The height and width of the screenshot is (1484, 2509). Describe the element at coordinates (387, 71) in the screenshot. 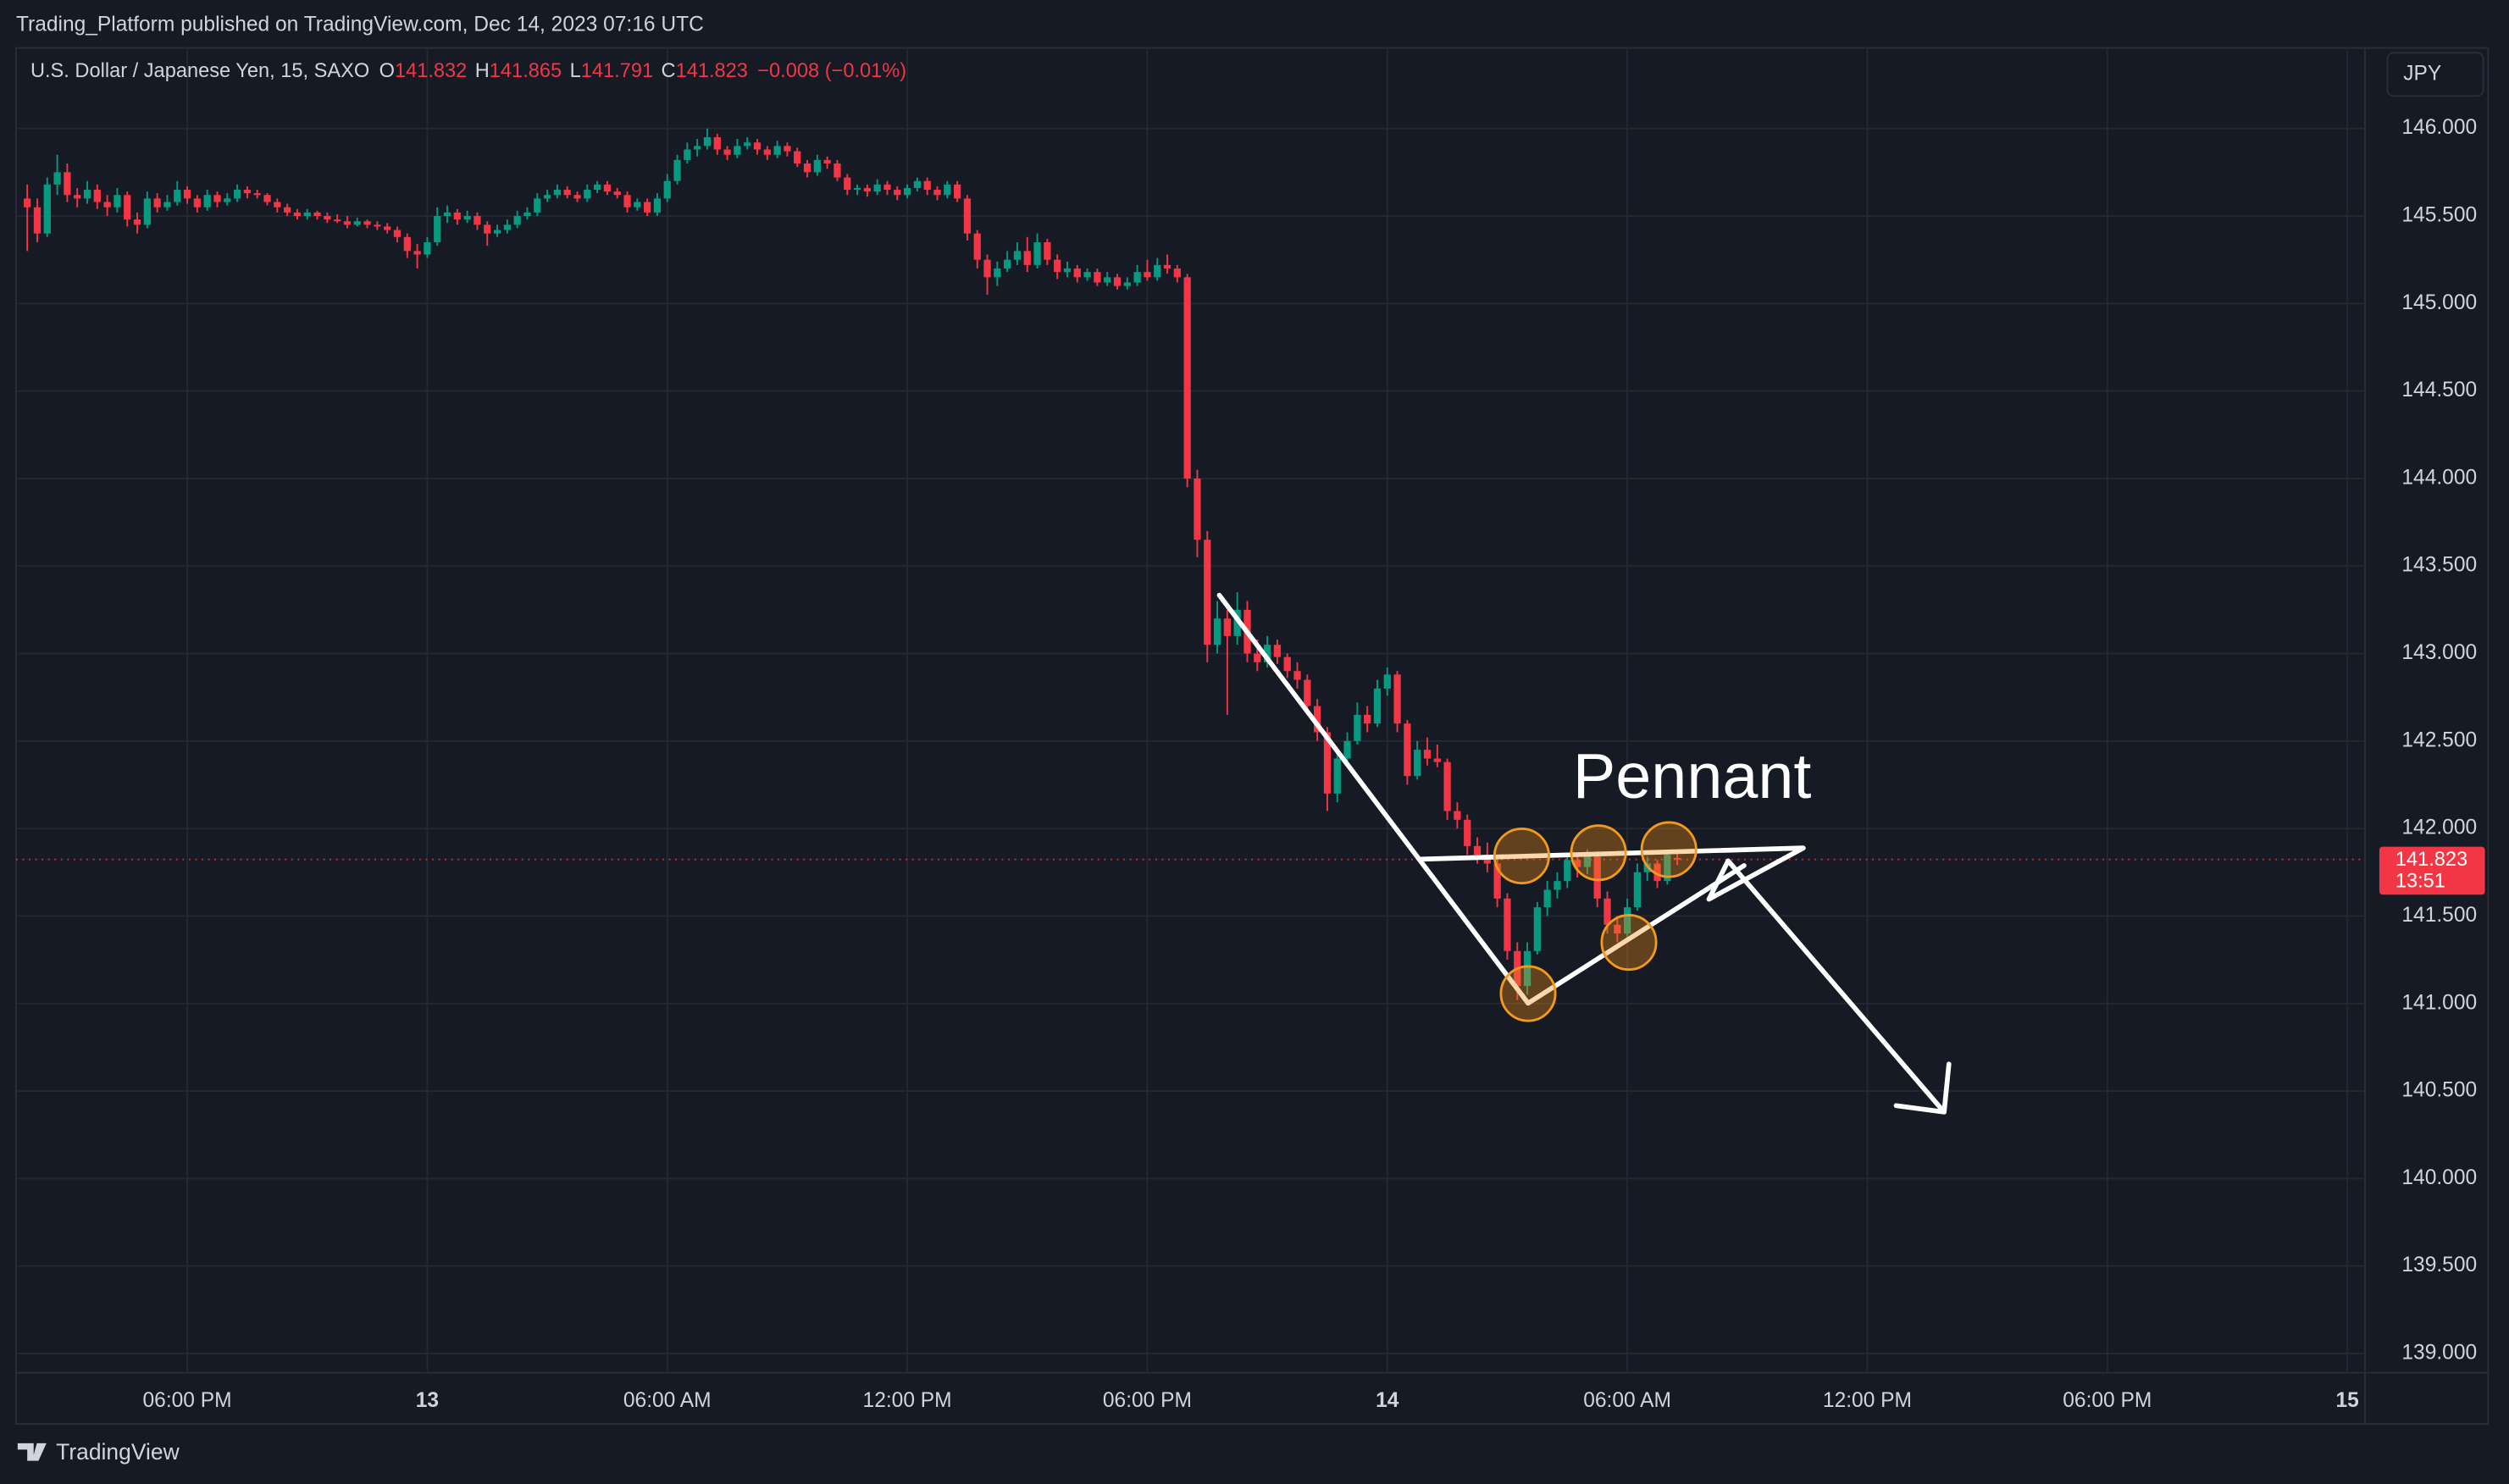

I see `legend-label: O` at that location.